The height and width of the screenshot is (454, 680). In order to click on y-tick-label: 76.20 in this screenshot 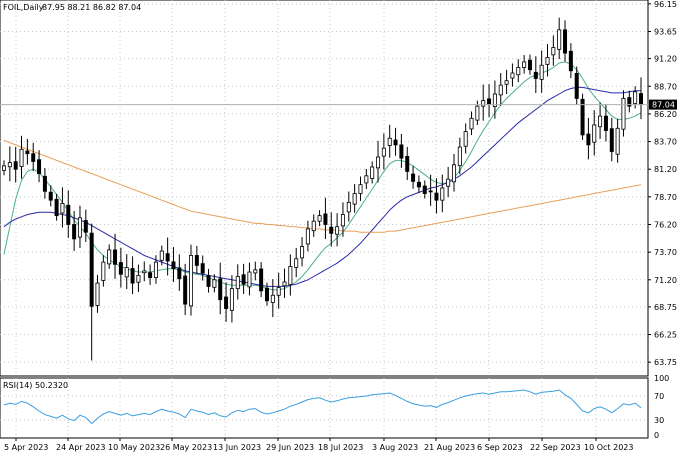, I will do `click(665, 224)`.